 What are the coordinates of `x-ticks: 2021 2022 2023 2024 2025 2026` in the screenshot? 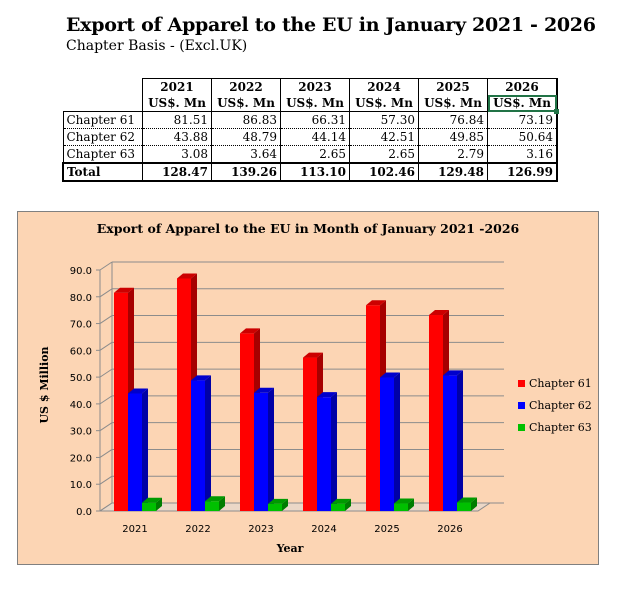 It's located at (292, 529).